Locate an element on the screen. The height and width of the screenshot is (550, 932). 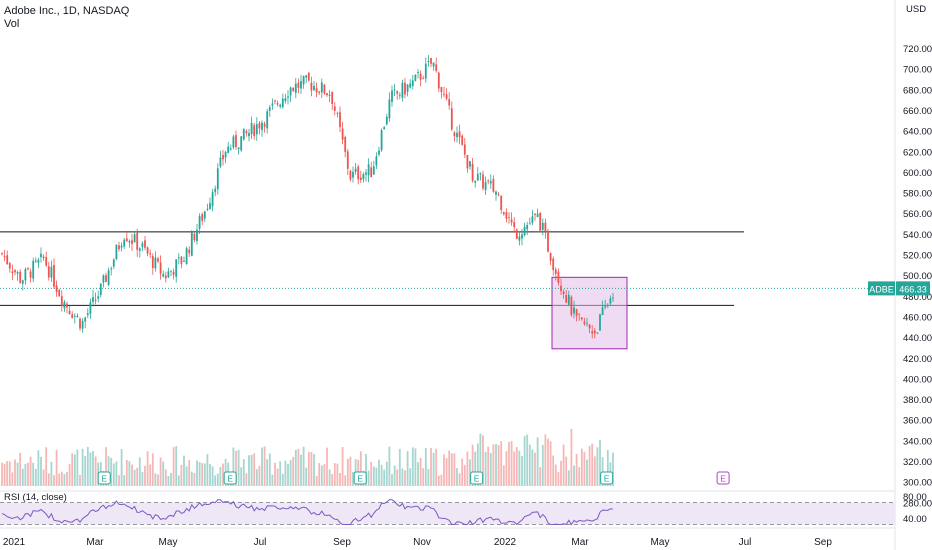
time-axis-tick: Jul is located at coordinates (745, 542).